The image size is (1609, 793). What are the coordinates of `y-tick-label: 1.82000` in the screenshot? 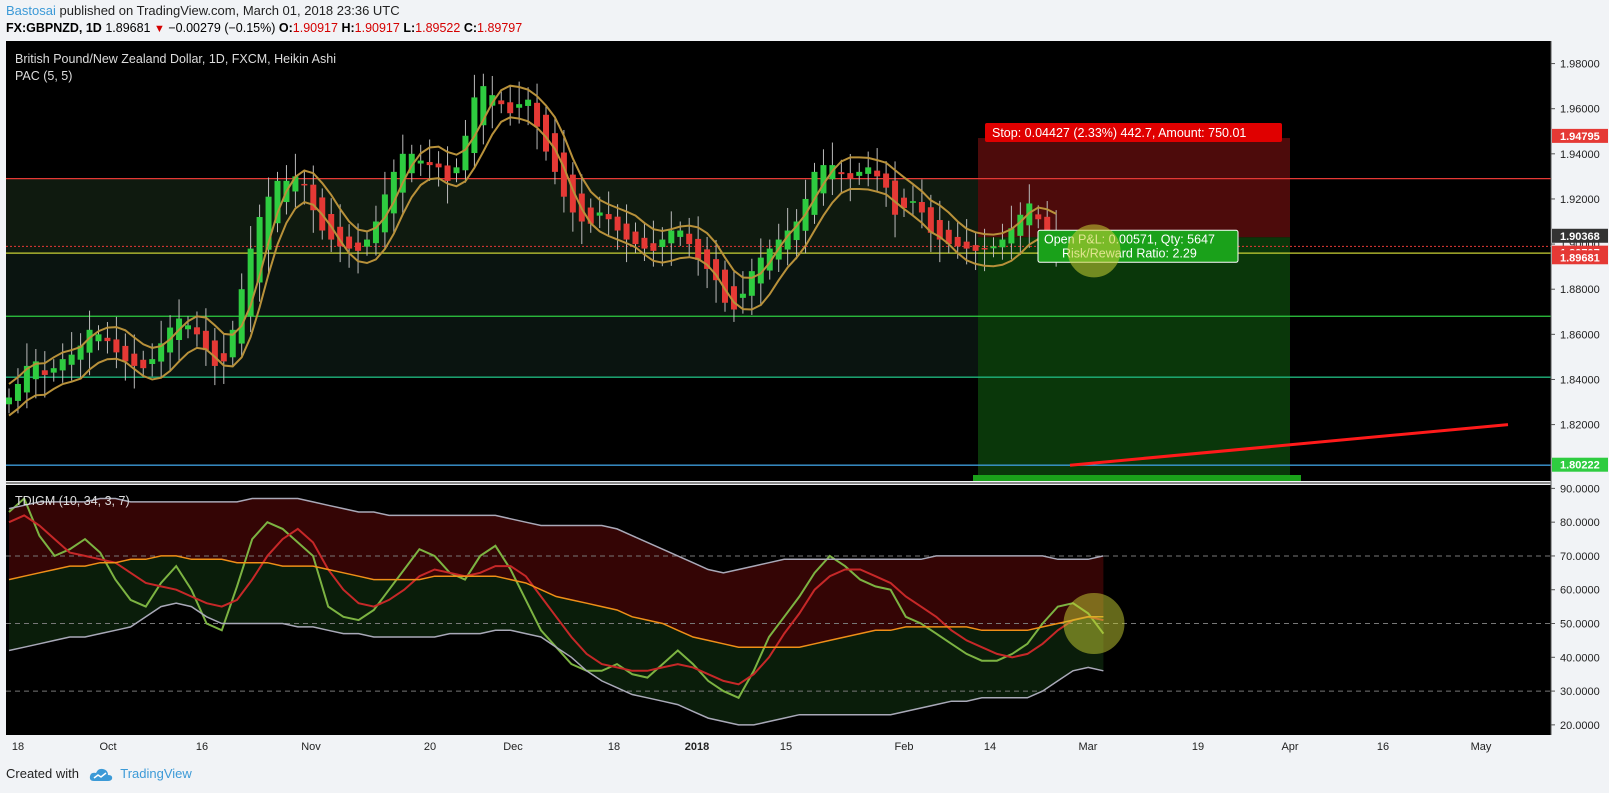 It's located at (1580, 426).